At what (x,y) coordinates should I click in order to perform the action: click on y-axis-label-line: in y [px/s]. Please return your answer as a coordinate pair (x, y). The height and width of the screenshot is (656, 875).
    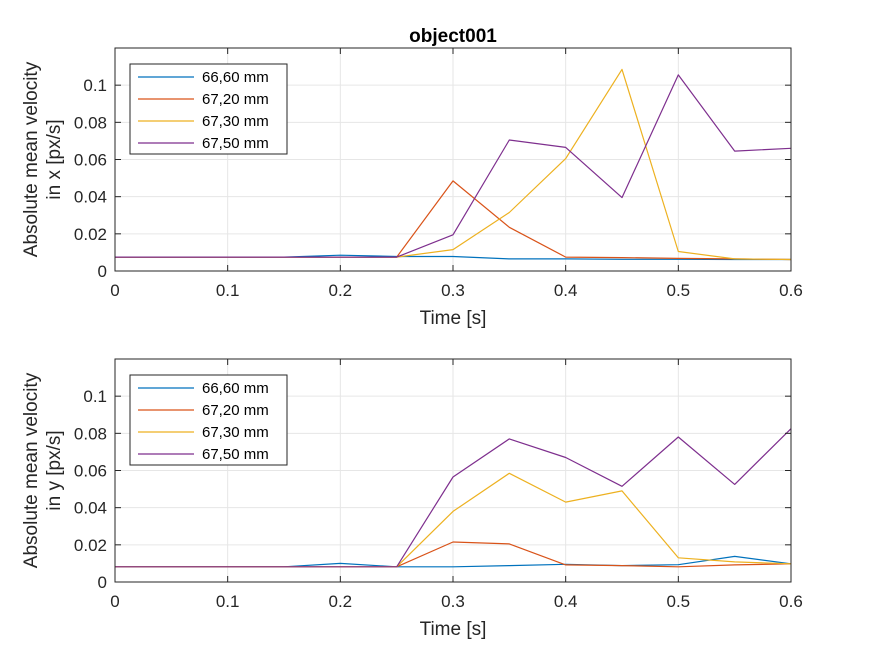
    Looking at the image, I should click on (54, 470).